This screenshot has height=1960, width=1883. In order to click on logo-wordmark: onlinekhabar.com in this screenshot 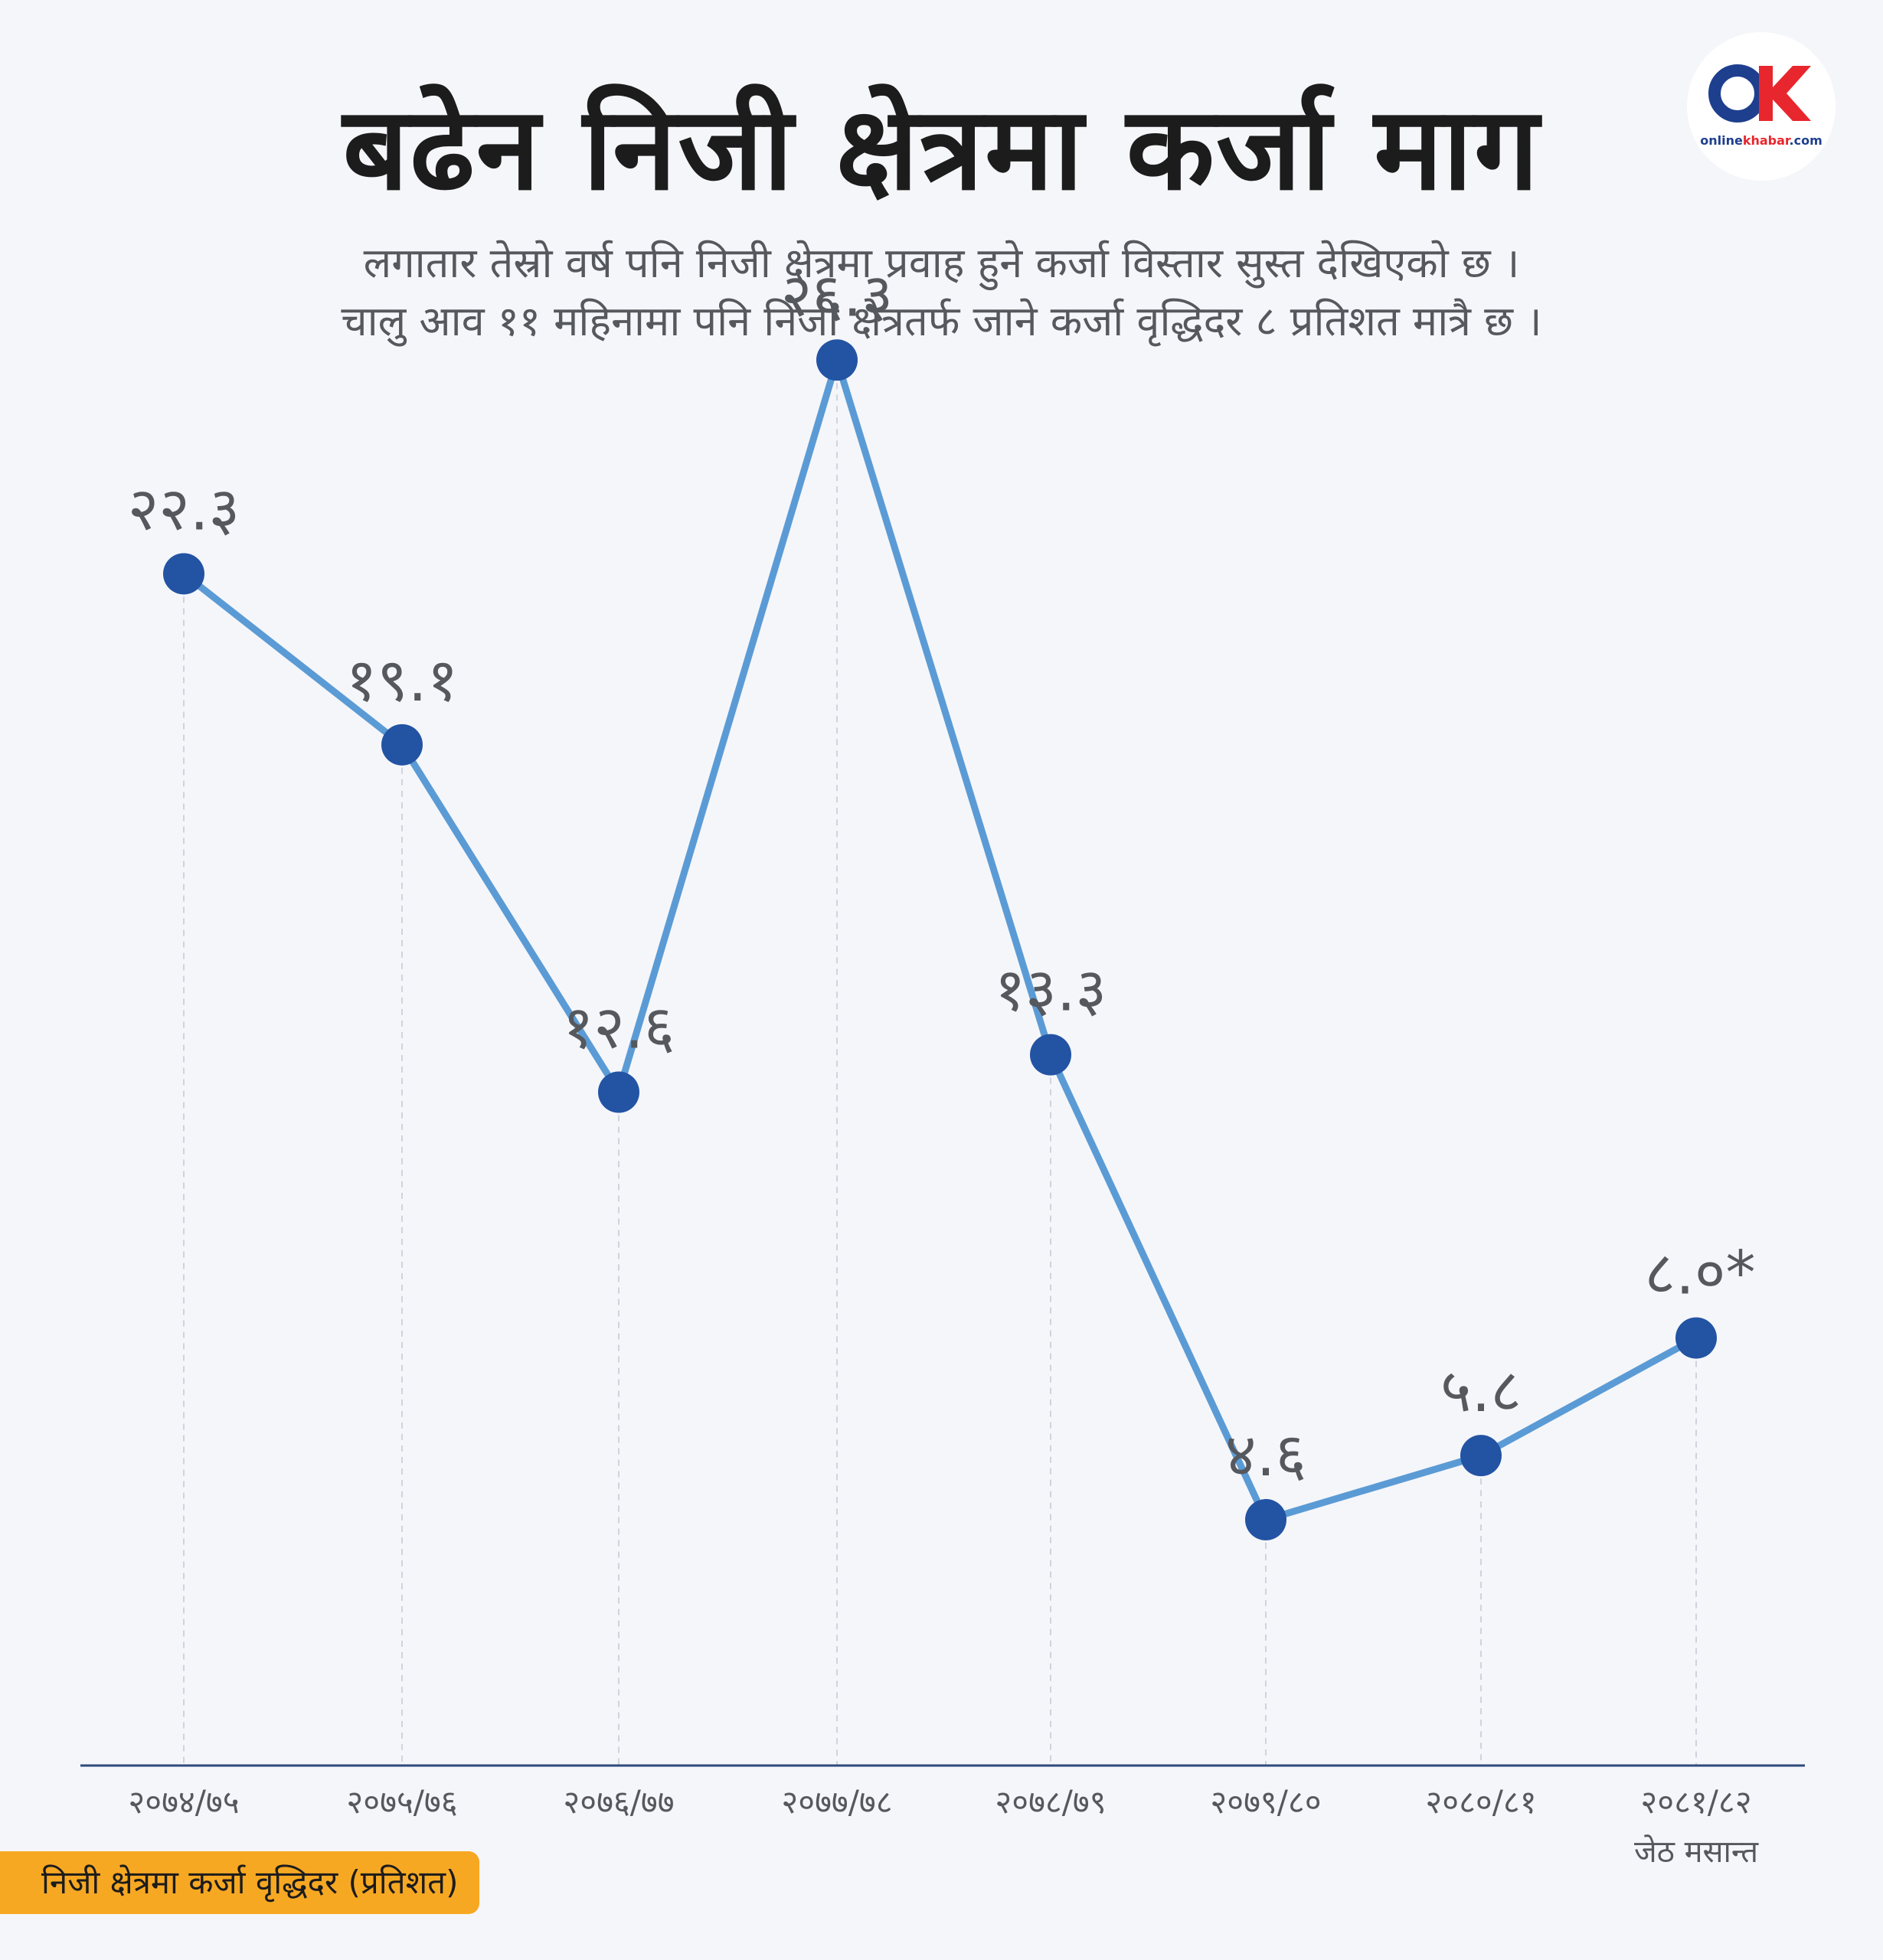, I will do `click(1761, 140)`.